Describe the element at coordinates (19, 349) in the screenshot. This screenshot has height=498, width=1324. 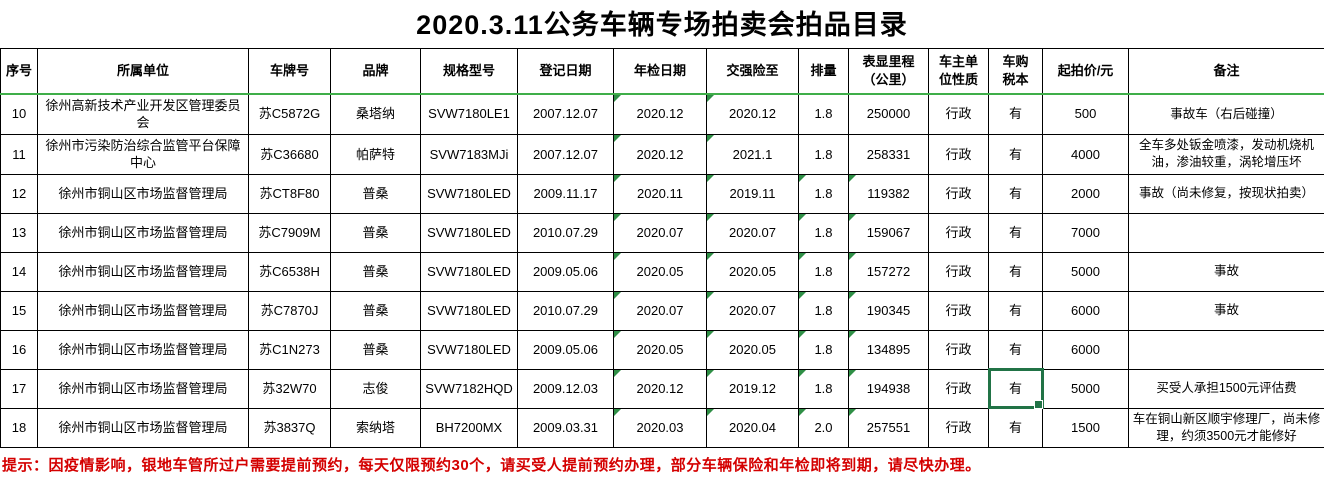
I see `cell-index: 16` at that location.